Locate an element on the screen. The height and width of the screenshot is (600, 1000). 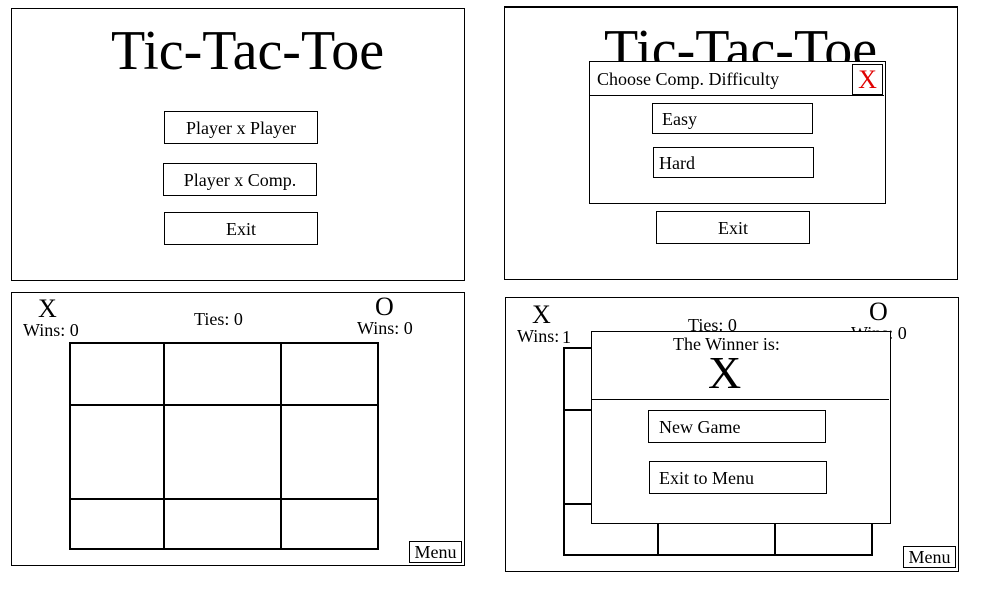
exit-to-menu-button: Exit to Menu is located at coordinates (738, 477).